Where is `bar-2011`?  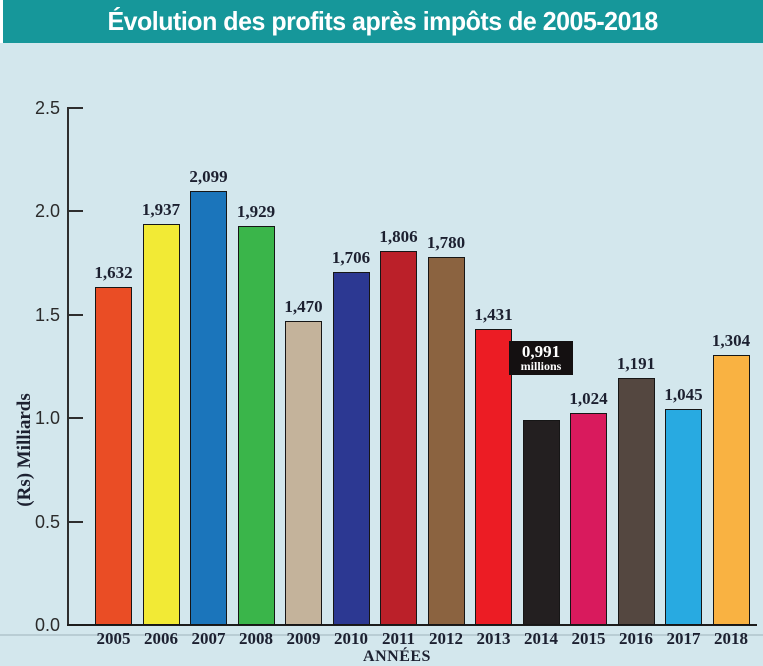 bar-2011 is located at coordinates (398, 438).